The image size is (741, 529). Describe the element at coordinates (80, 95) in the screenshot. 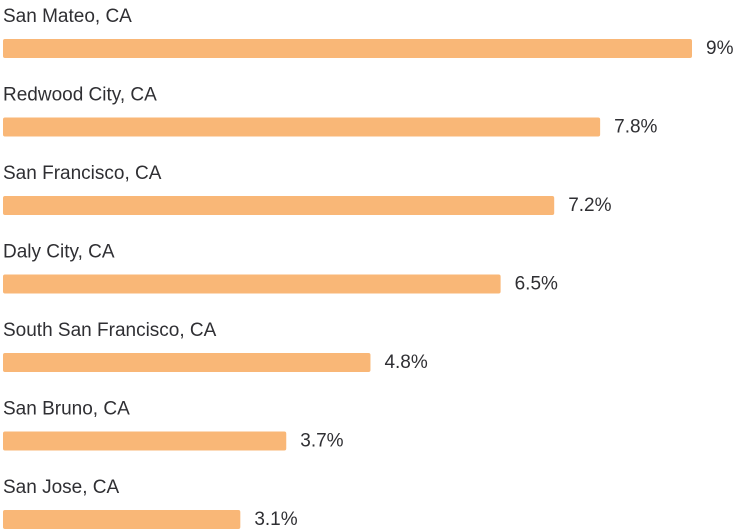

I see `category-label: Redwood City, CA` at that location.